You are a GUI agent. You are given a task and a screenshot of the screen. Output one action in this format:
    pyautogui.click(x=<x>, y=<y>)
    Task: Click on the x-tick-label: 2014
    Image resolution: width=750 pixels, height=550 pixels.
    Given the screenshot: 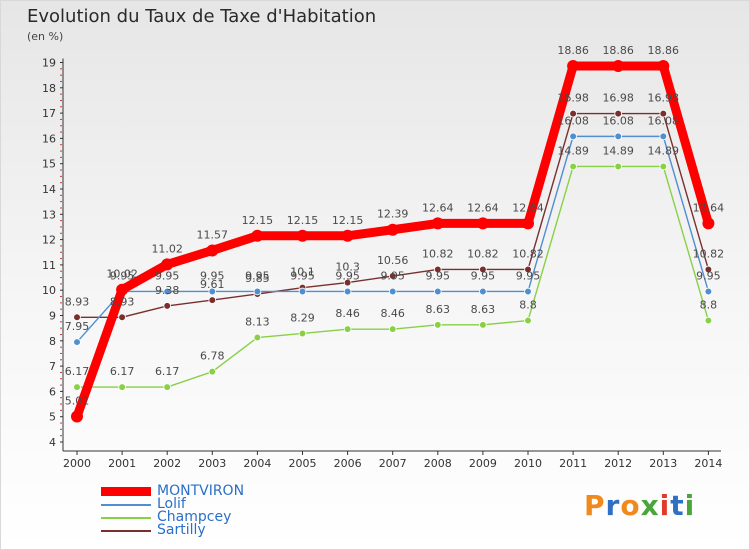 What is the action you would take?
    pyautogui.click(x=708, y=463)
    